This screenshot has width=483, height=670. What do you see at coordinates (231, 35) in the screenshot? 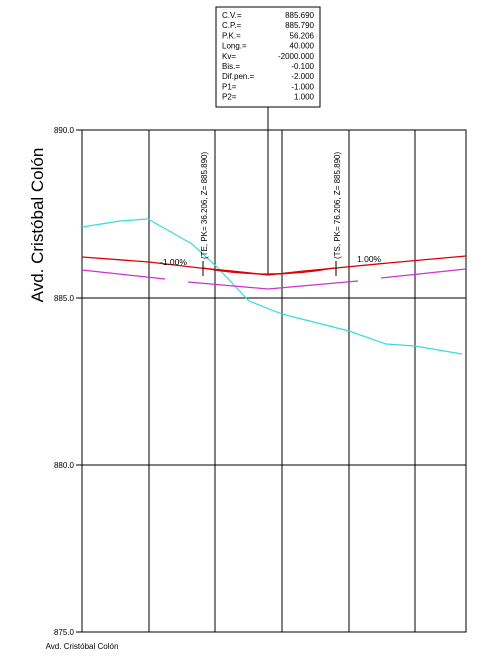
I see `info-row-label: P.K.=` at bounding box center [231, 35].